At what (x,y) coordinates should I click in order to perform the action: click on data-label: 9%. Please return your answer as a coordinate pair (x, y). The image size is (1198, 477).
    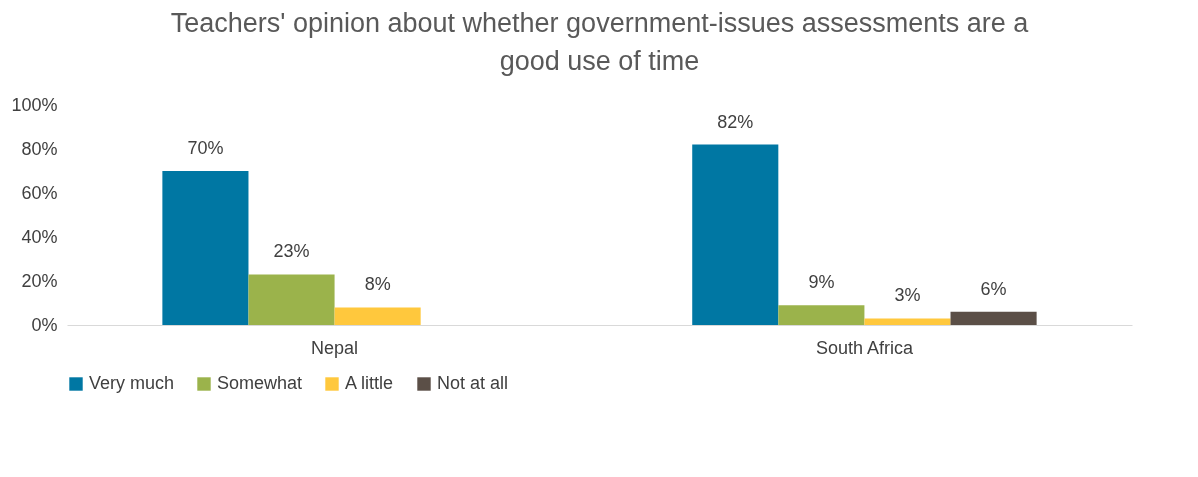
    Looking at the image, I should click on (821, 282).